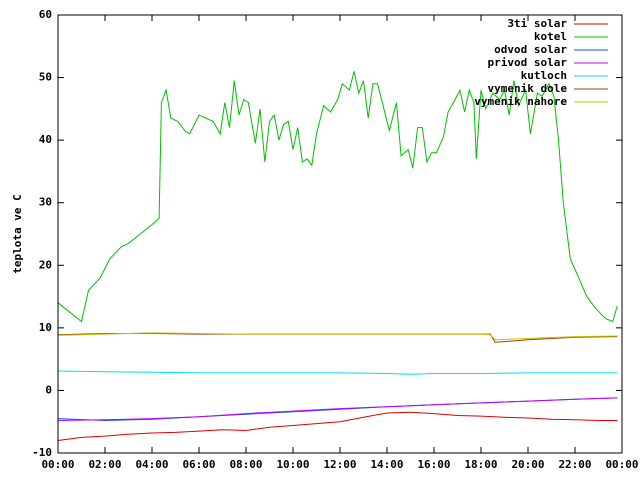 Image resolution: width=640 pixels, height=480 pixels. I want to click on x-tick-label: 18:00, so click(480, 464).